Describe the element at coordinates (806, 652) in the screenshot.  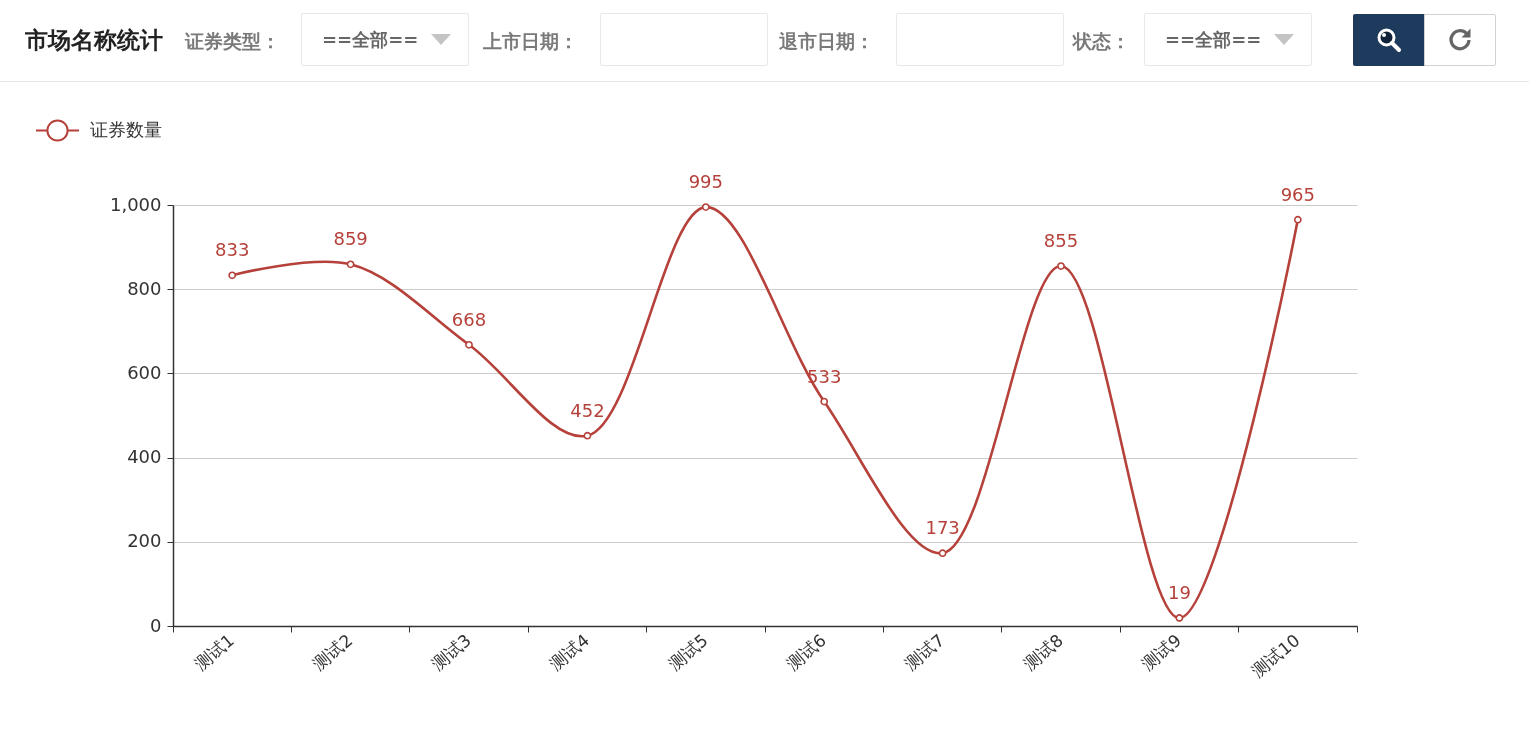
I see `x-tick-label: 测试6` at that location.